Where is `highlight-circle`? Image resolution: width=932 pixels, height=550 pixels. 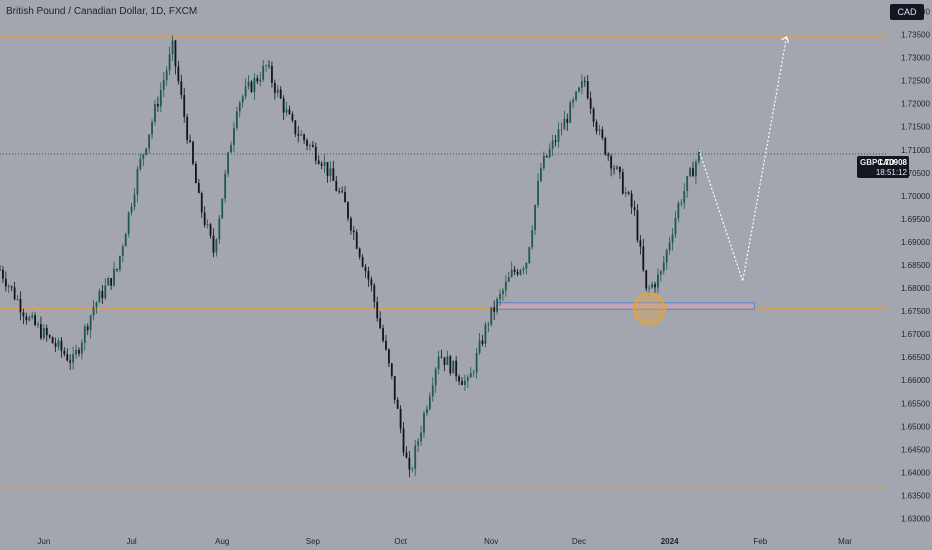 highlight-circle is located at coordinates (649, 308).